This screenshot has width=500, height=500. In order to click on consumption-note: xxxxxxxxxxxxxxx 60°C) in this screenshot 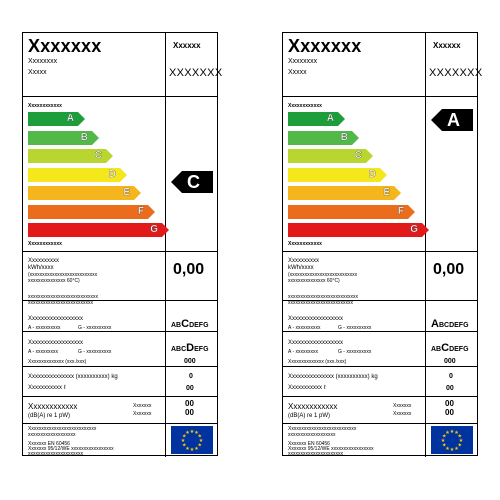, I will do `click(54, 281)`.